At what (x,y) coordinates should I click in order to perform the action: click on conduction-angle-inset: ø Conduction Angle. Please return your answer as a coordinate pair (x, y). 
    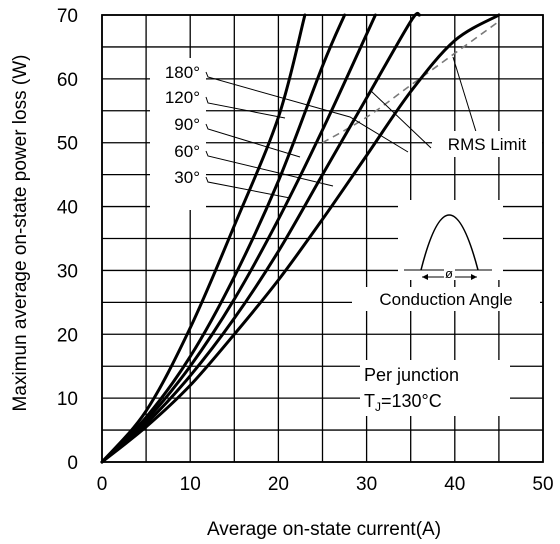
    Looking at the image, I should click on (446, 255).